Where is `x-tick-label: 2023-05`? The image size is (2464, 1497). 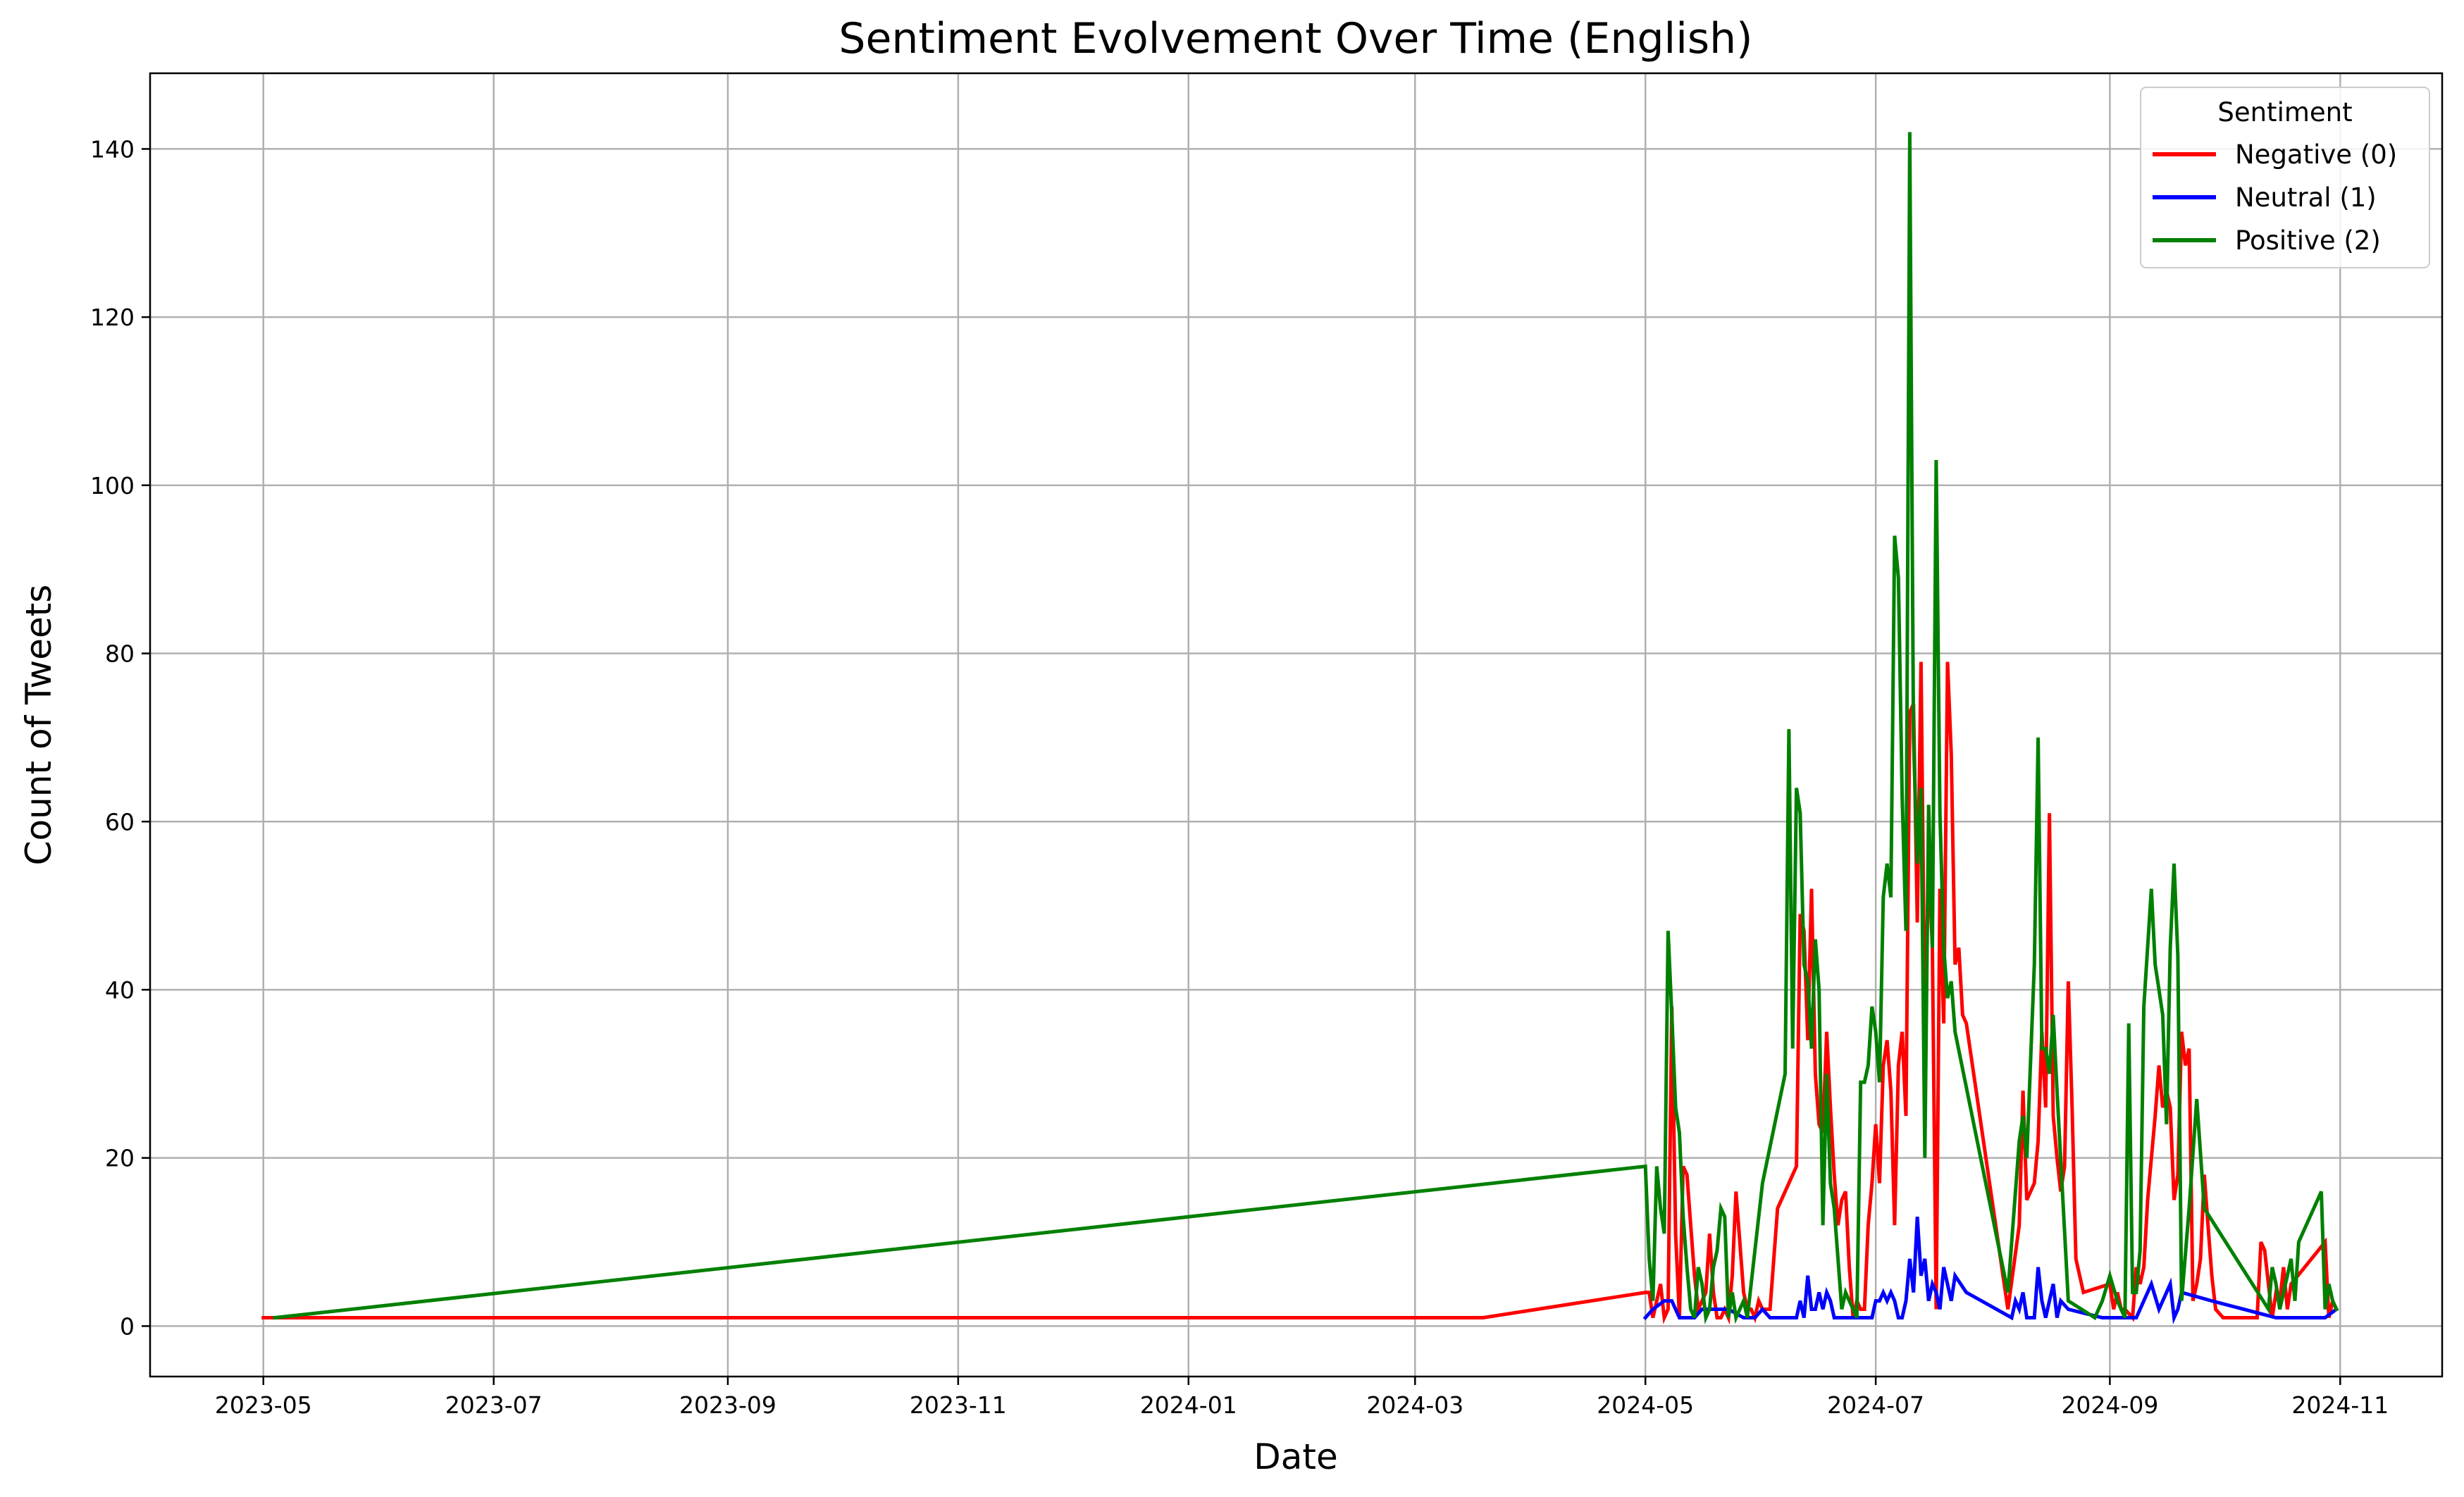 x-tick-label: 2023-05 is located at coordinates (263, 1405).